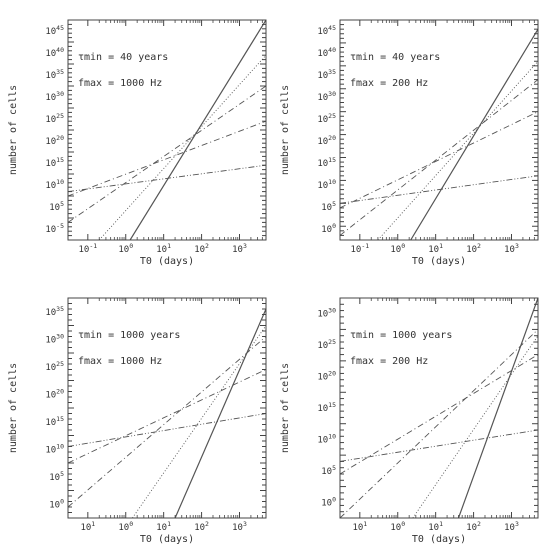  Describe the element at coordinates (54, 228) in the screenshot. I see `y-tick-label: 10⁻⁵` at that location.